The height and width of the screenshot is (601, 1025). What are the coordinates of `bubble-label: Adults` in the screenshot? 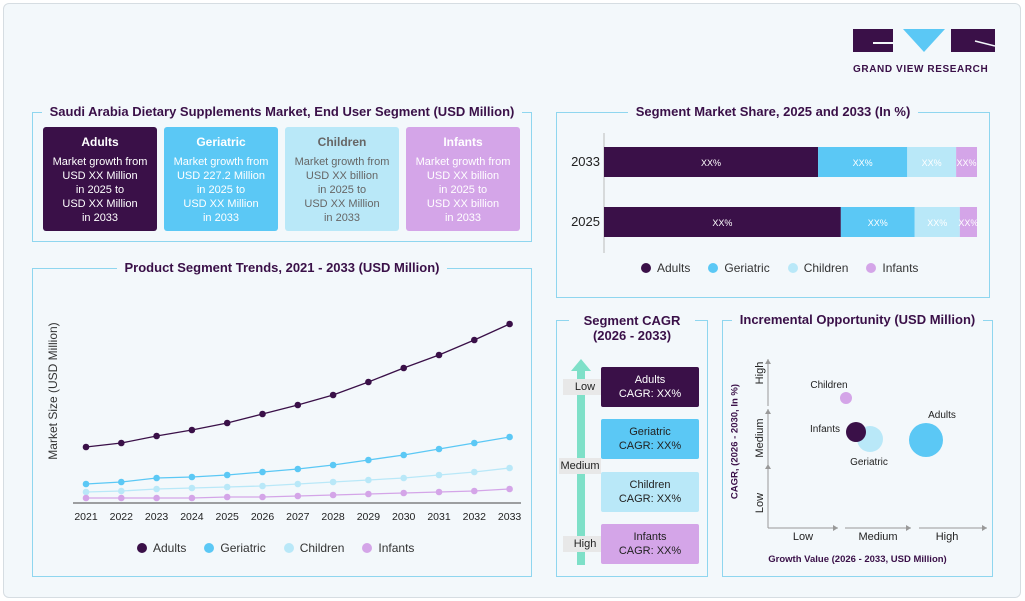 It's located at (942, 415).